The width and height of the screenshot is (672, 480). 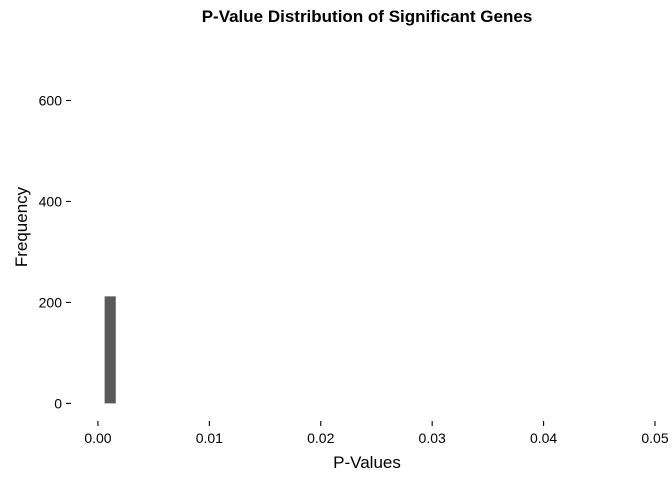 What do you see at coordinates (51, 302) in the screenshot?
I see `y-tick-label: 200` at bounding box center [51, 302].